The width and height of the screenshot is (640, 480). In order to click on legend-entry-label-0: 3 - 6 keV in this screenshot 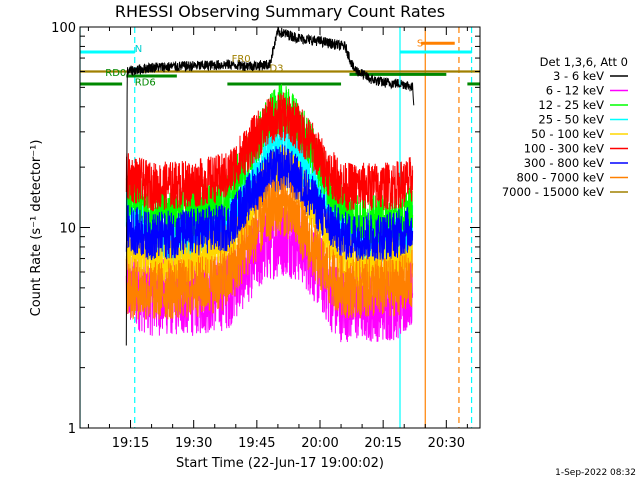, I will do `click(578, 76)`.